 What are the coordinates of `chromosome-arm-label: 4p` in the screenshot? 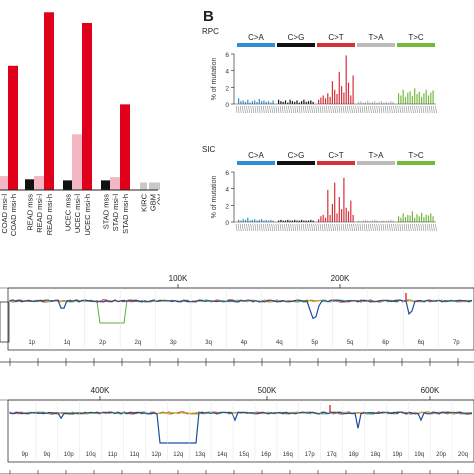 It's located at (244, 343).